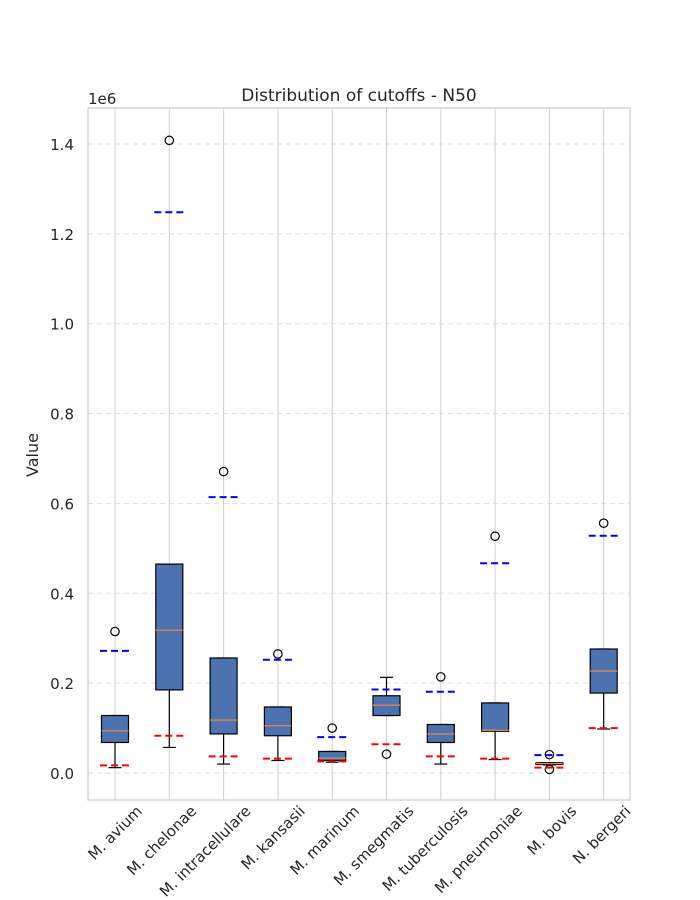  Describe the element at coordinates (62, 235) in the screenshot. I see `y-tick-label: 1.2` at that location.